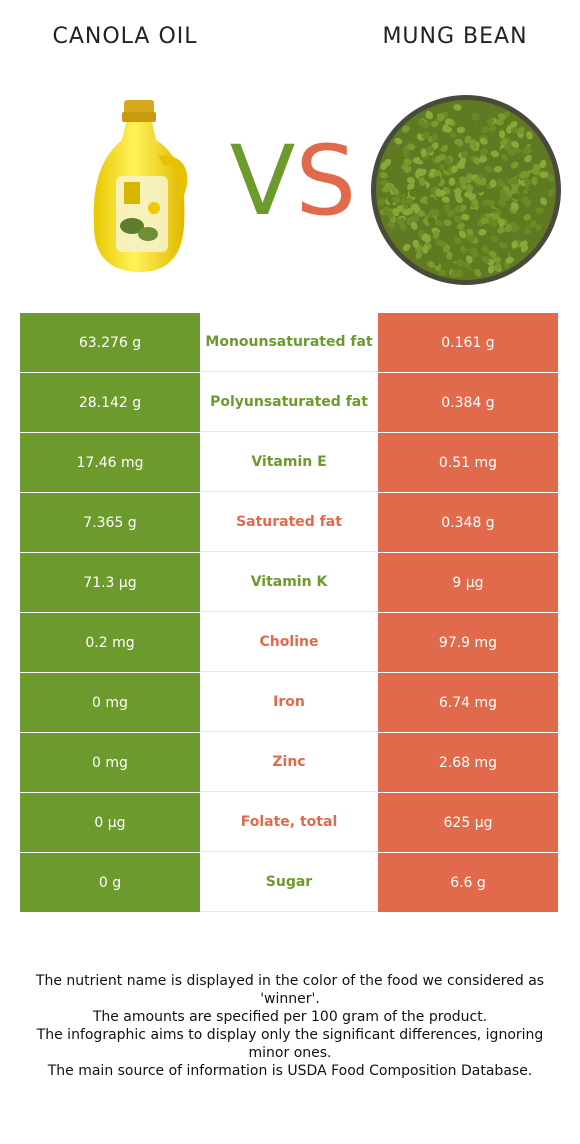  What do you see at coordinates (262, 181) in the screenshot?
I see `versus-v: V` at bounding box center [262, 181].